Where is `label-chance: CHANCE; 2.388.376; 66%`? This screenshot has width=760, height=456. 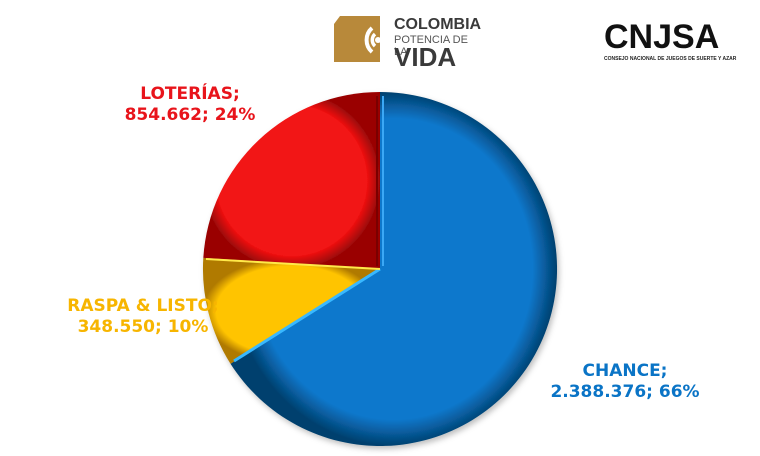 label-chance: CHANCE; 2.388.376; 66% is located at coordinates (625, 382).